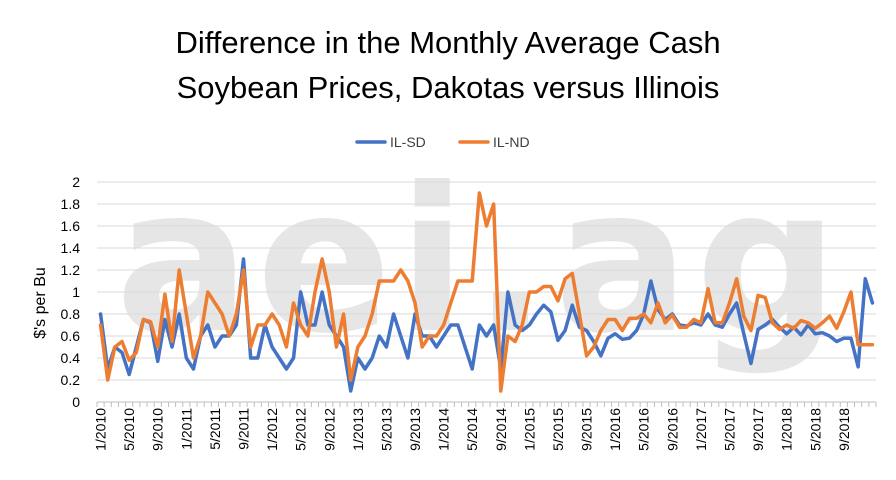  I want to click on x-tick-label: 5/2013, so click(386, 429).